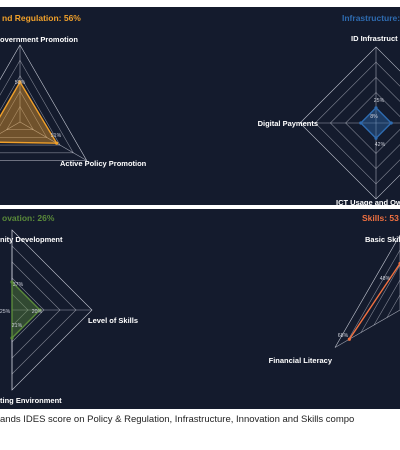 This screenshot has height=450, width=400. I want to click on axis-label: overnment Promotion, so click(39, 39).